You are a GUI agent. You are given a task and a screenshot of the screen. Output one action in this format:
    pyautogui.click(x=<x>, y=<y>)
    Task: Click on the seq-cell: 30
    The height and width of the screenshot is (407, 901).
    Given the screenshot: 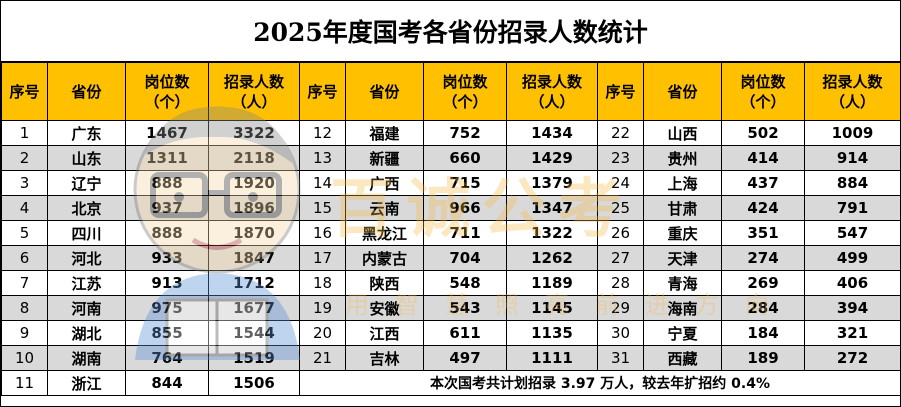 What is the action you would take?
    pyautogui.click(x=620, y=333)
    